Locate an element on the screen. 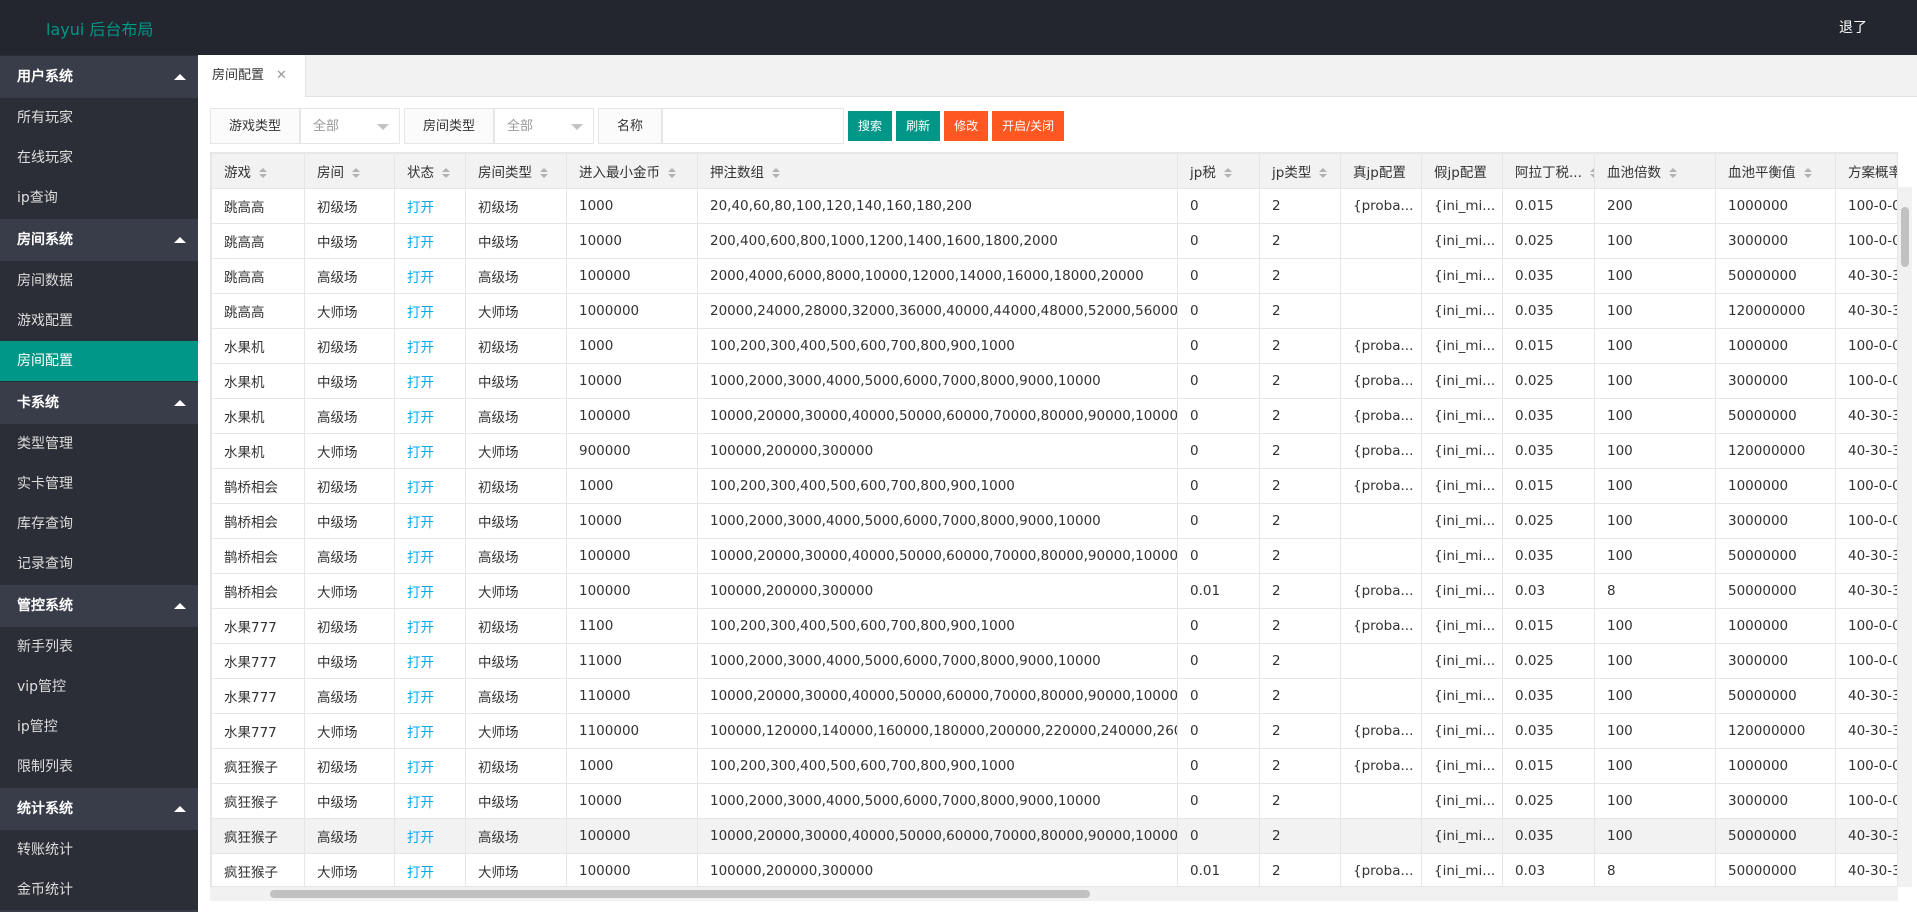 The image size is (1917, 912). column-header: 假jp配置 is located at coordinates (1462, 171).